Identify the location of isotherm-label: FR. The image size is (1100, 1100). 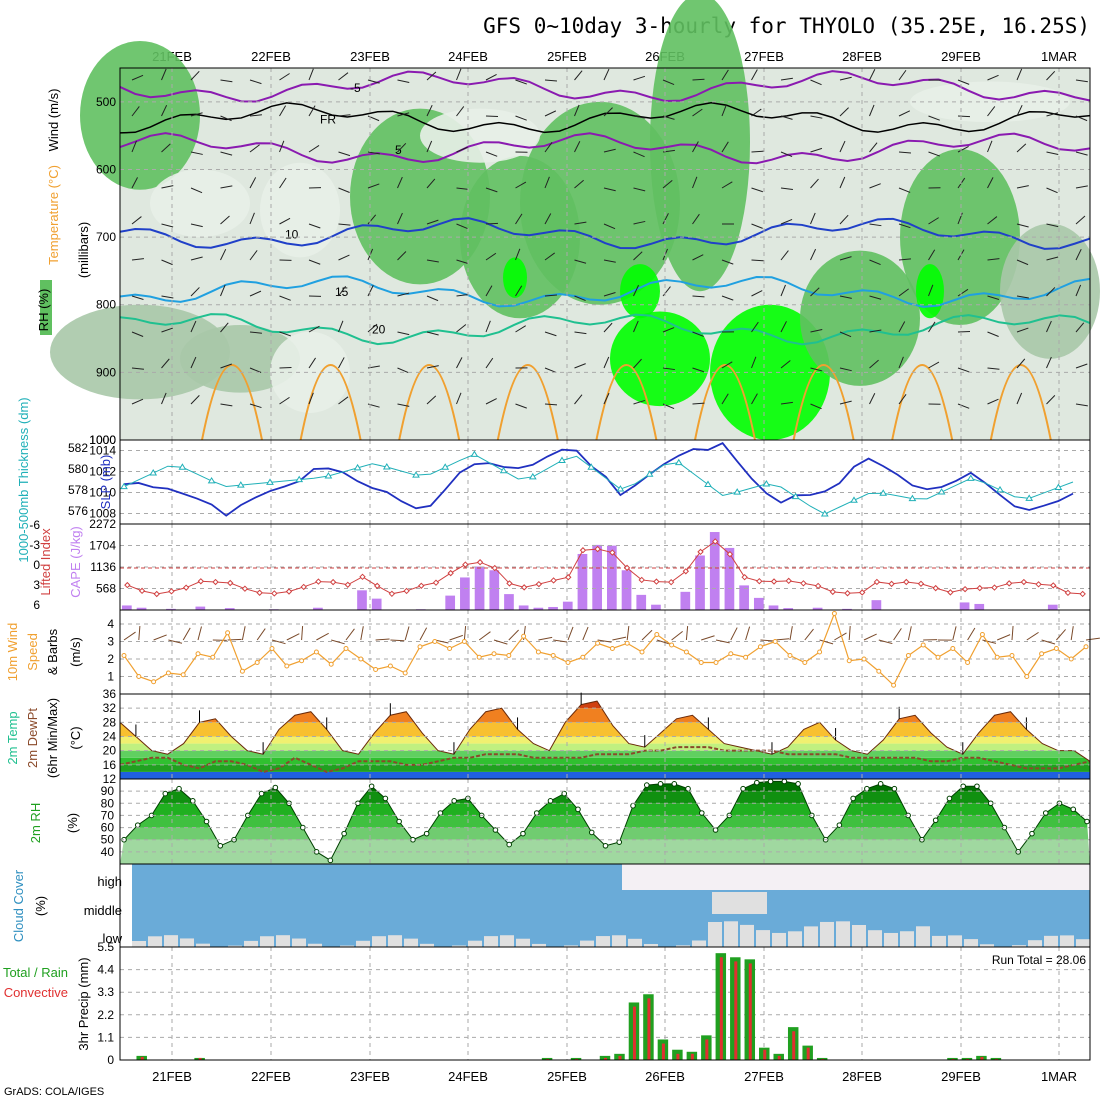
(328, 120).